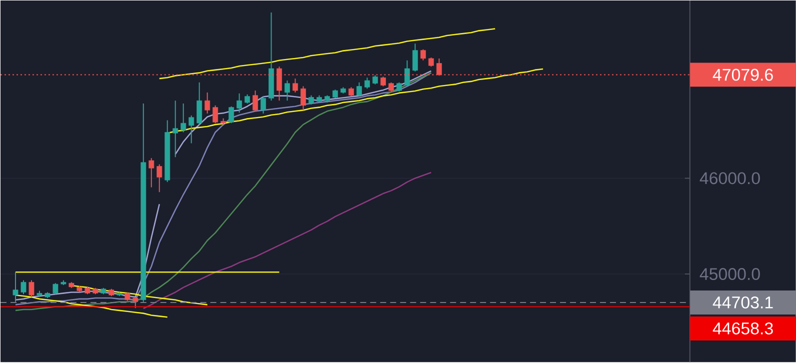 The width and height of the screenshot is (796, 363). I want to click on y-tick-label: 45000.0, so click(730, 274).